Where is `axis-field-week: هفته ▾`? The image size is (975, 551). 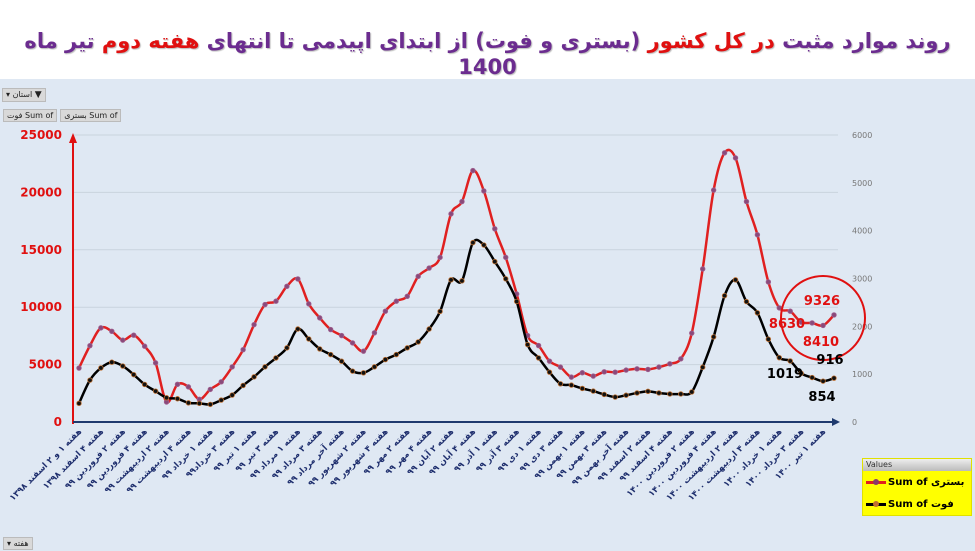 axis-field-week: هفته ▾ is located at coordinates (18, 543).